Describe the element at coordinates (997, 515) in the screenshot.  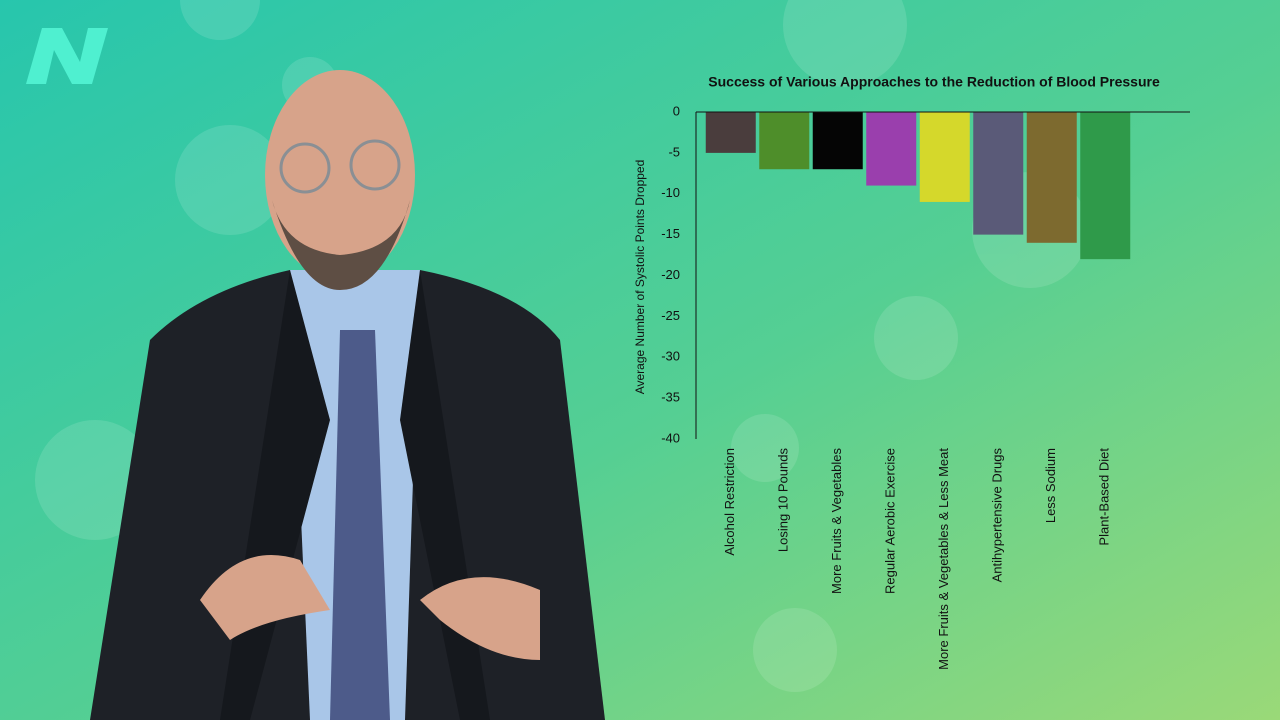
I see `x-tick-label: Antihypertensive Drugs` at that location.